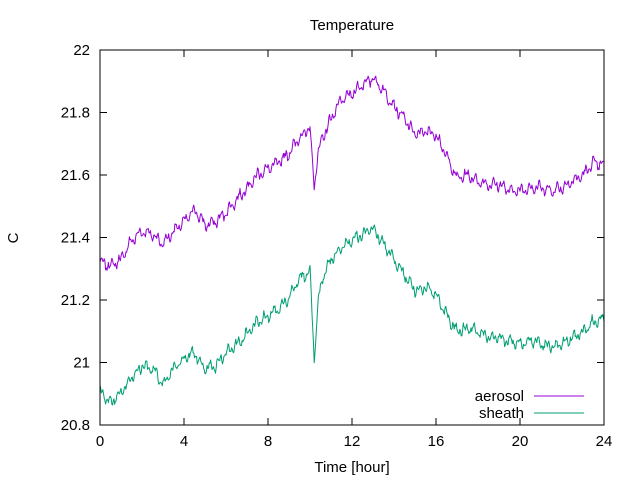 This screenshot has height=480, width=640. Describe the element at coordinates (75, 300) in the screenshot. I see `y-tick-label: 21.2` at that location.